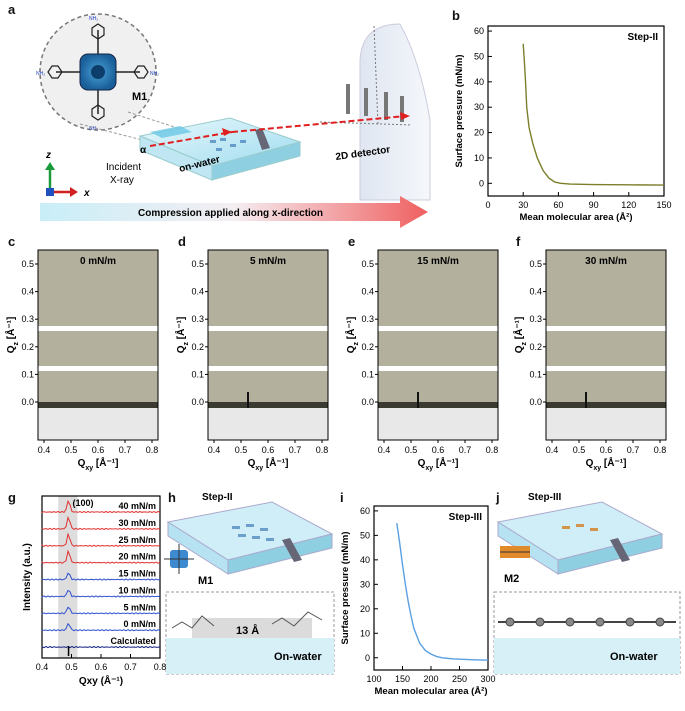  What do you see at coordinates (98, 261) in the screenshot?
I see `giwaxs-pressure-label: 0 mN/m` at bounding box center [98, 261].